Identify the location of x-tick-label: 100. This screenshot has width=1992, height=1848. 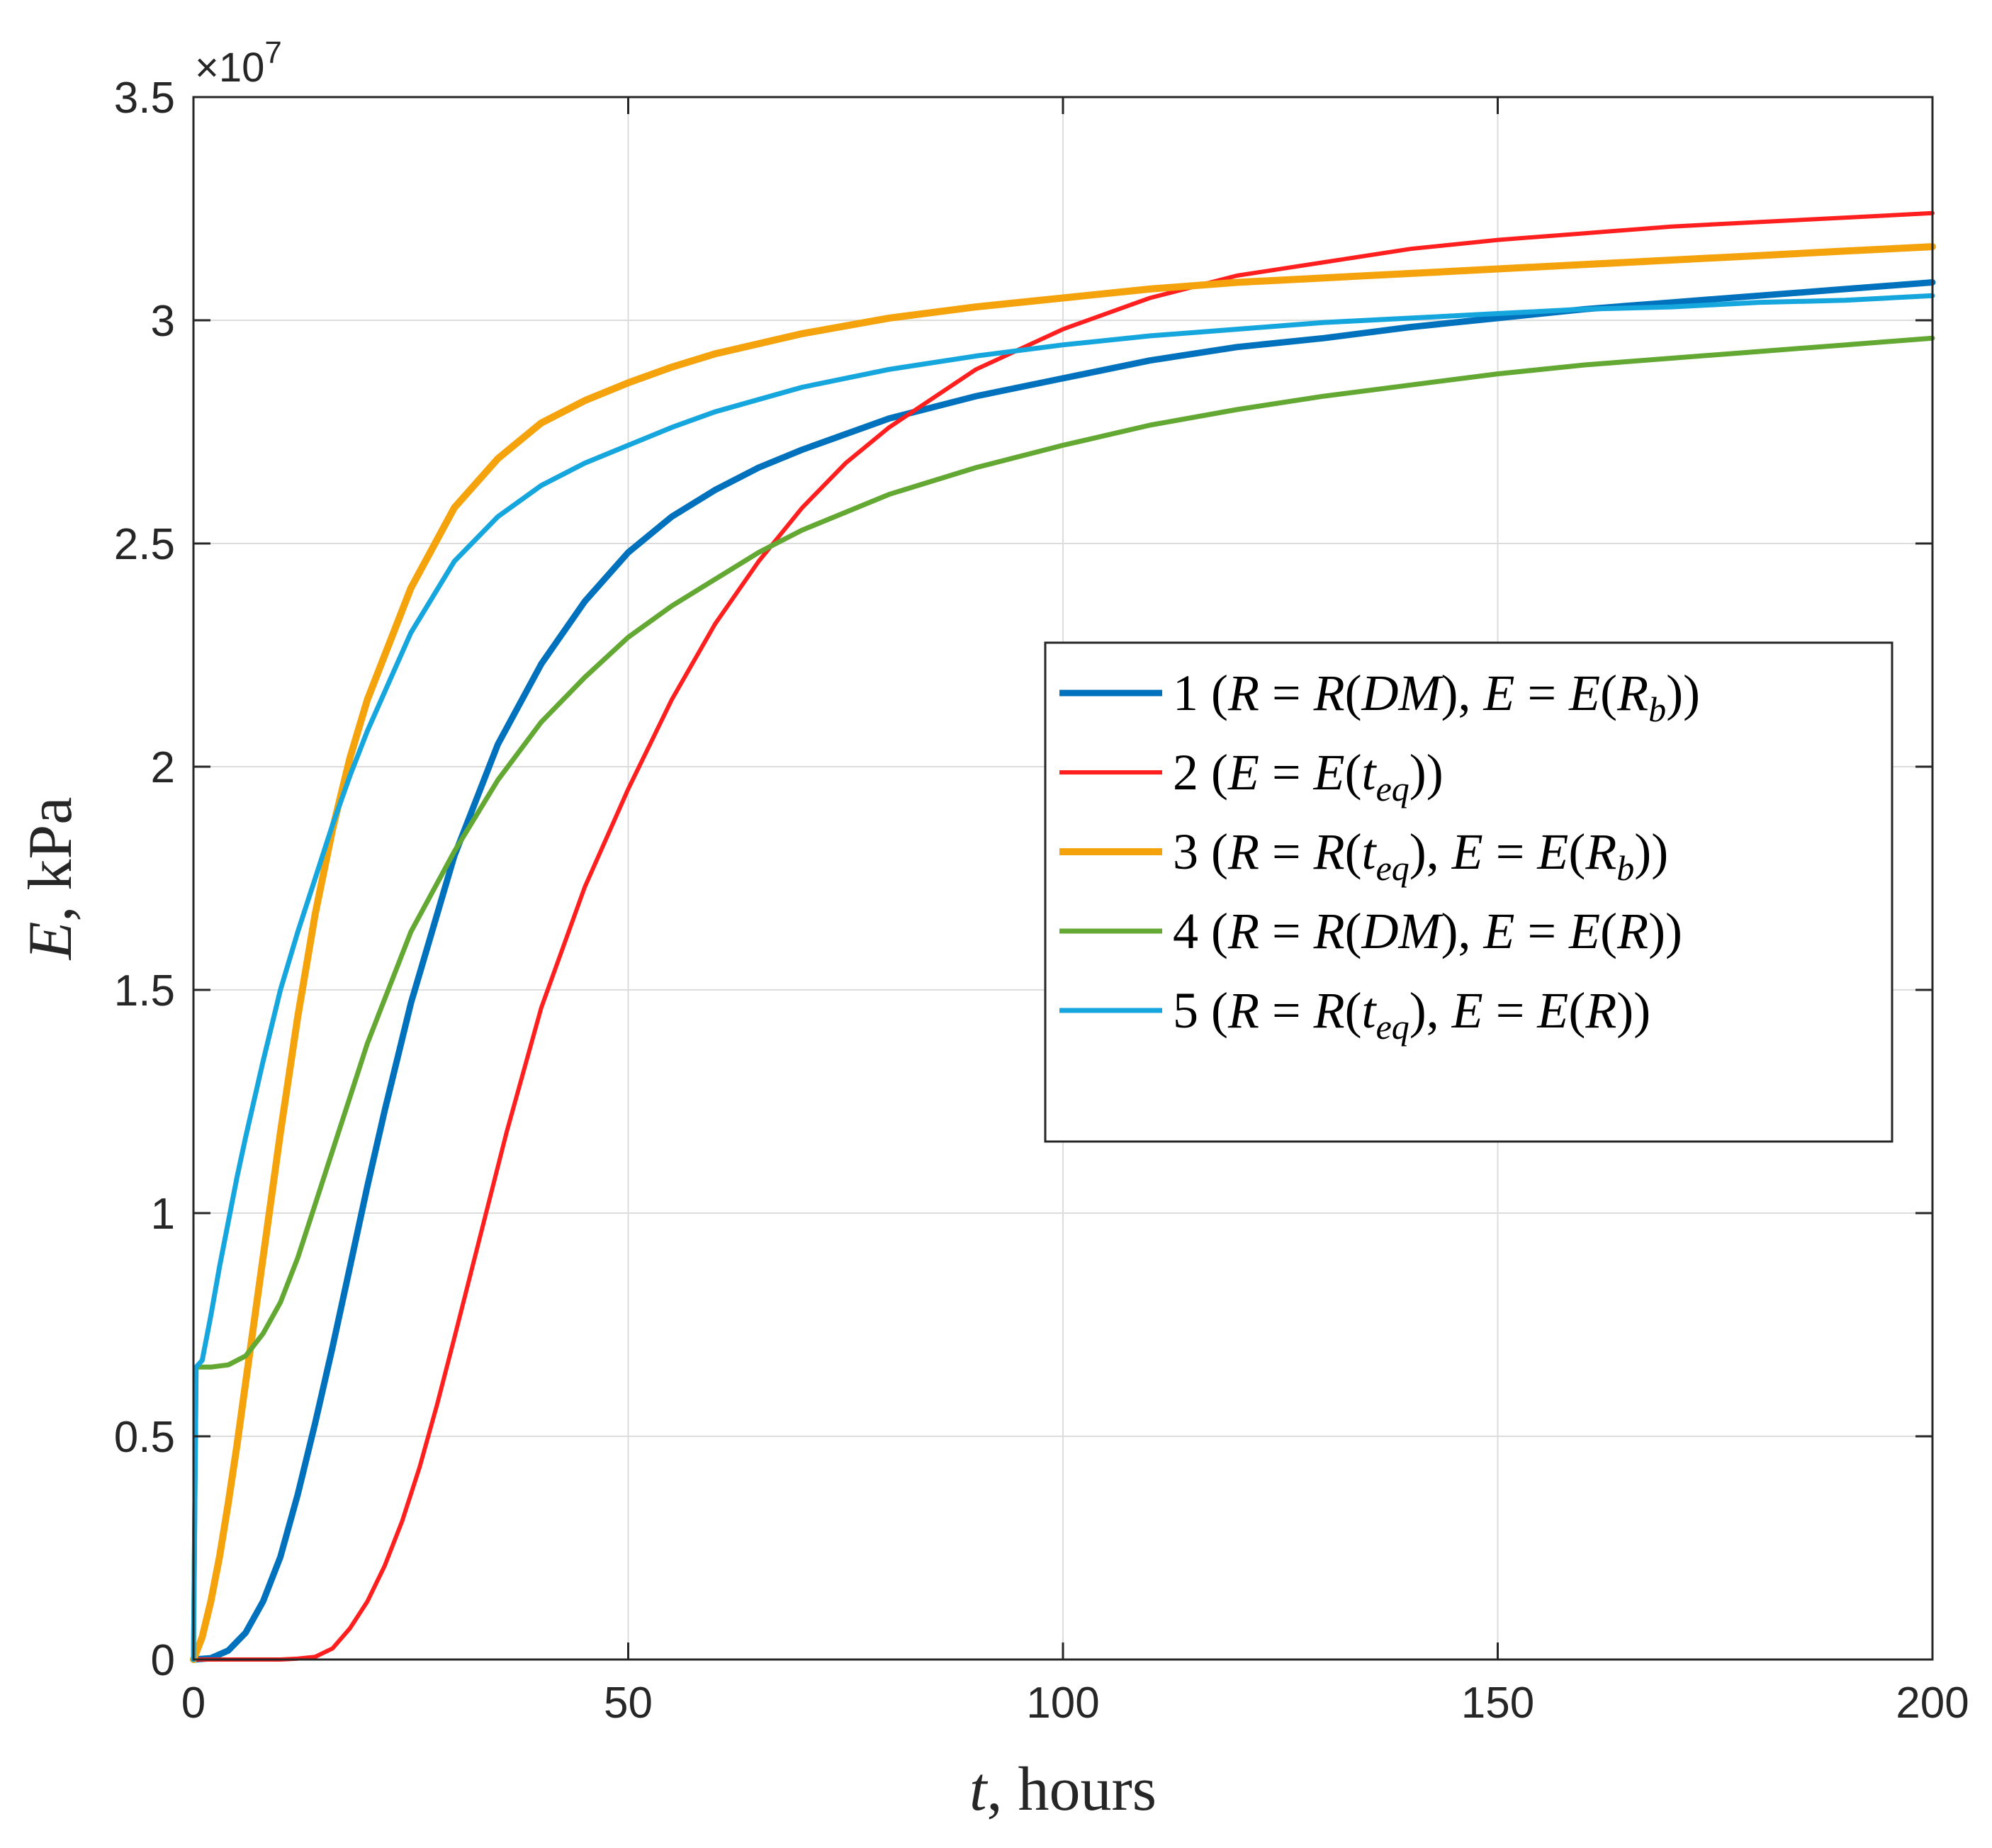
(1062, 1704).